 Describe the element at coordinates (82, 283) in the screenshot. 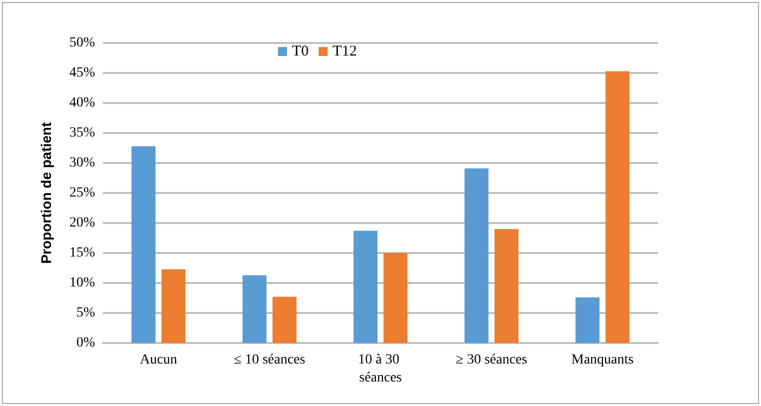

I see `y-tick-label: 10%` at that location.